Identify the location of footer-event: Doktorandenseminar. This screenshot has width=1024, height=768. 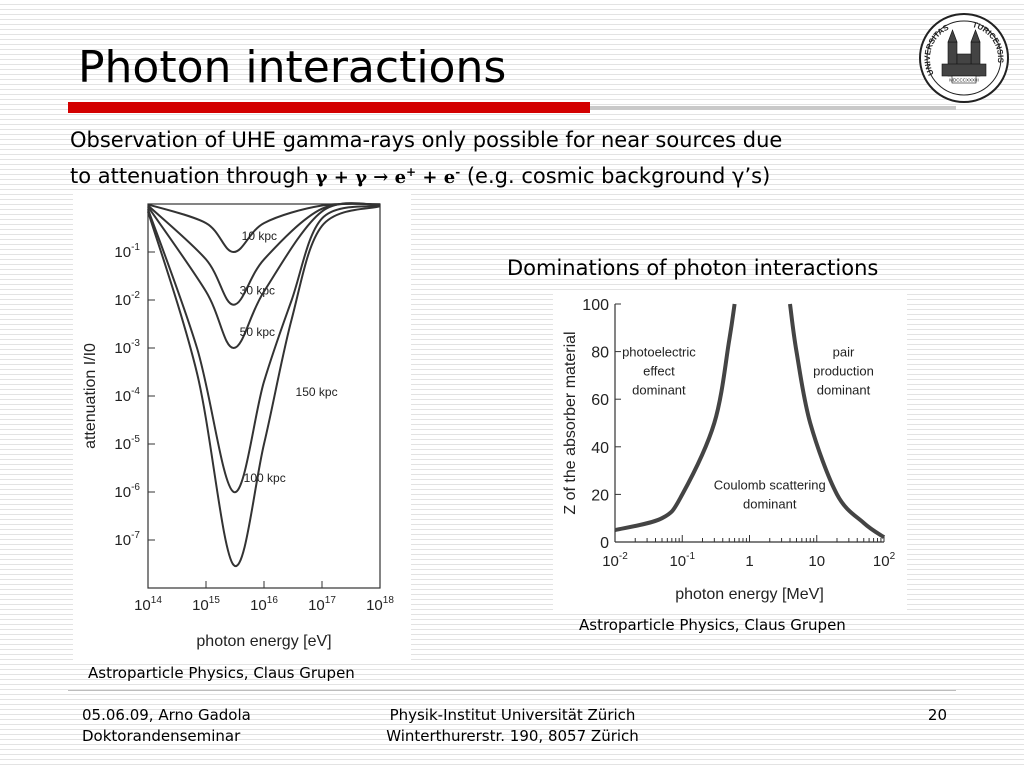
(161, 736).